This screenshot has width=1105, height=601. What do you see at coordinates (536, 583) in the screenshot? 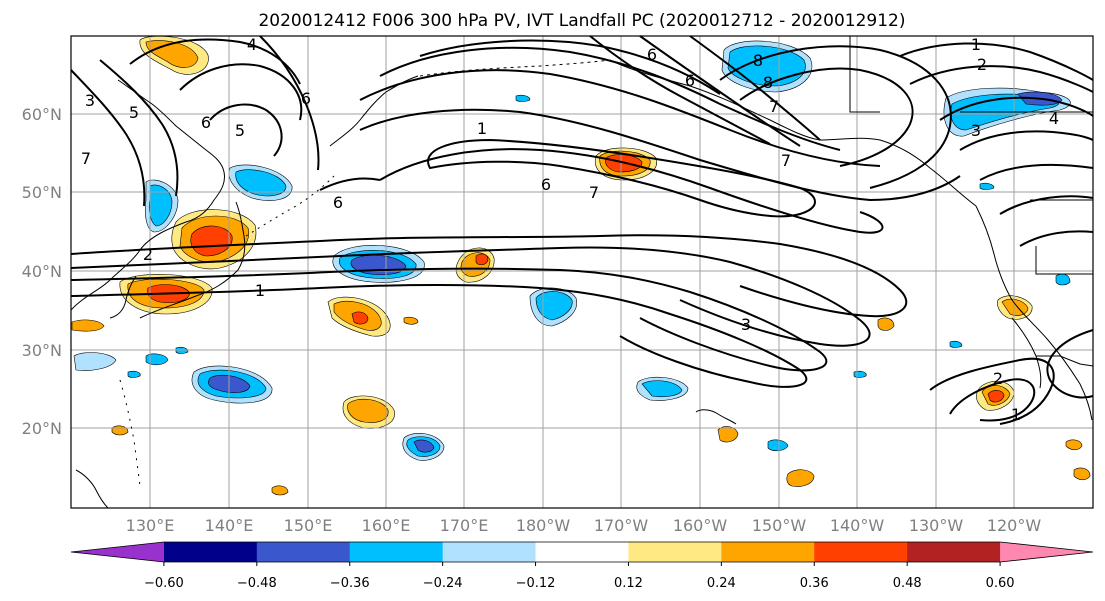
I see `colorbar-tick-label: −0.12` at bounding box center [536, 583].